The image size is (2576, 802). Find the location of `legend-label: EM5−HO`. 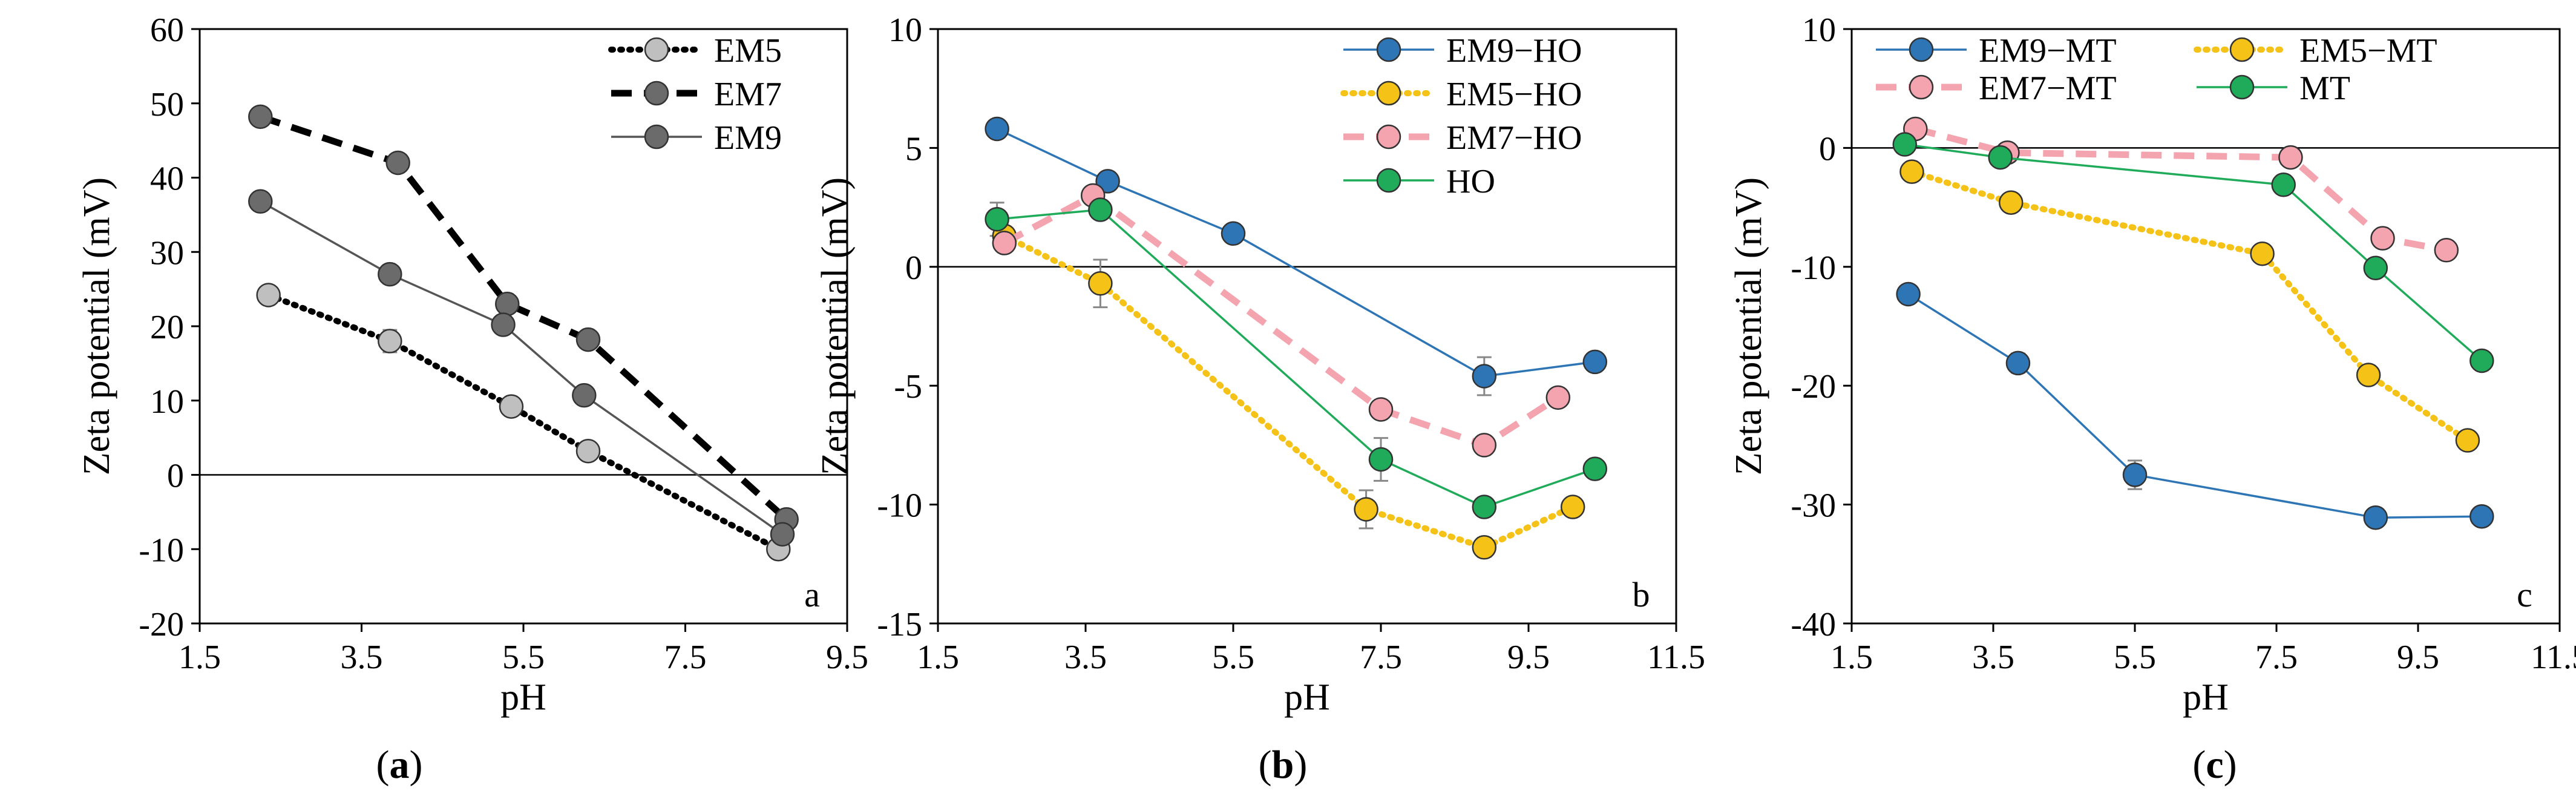

legend-label: EM5−HO is located at coordinates (1514, 94).